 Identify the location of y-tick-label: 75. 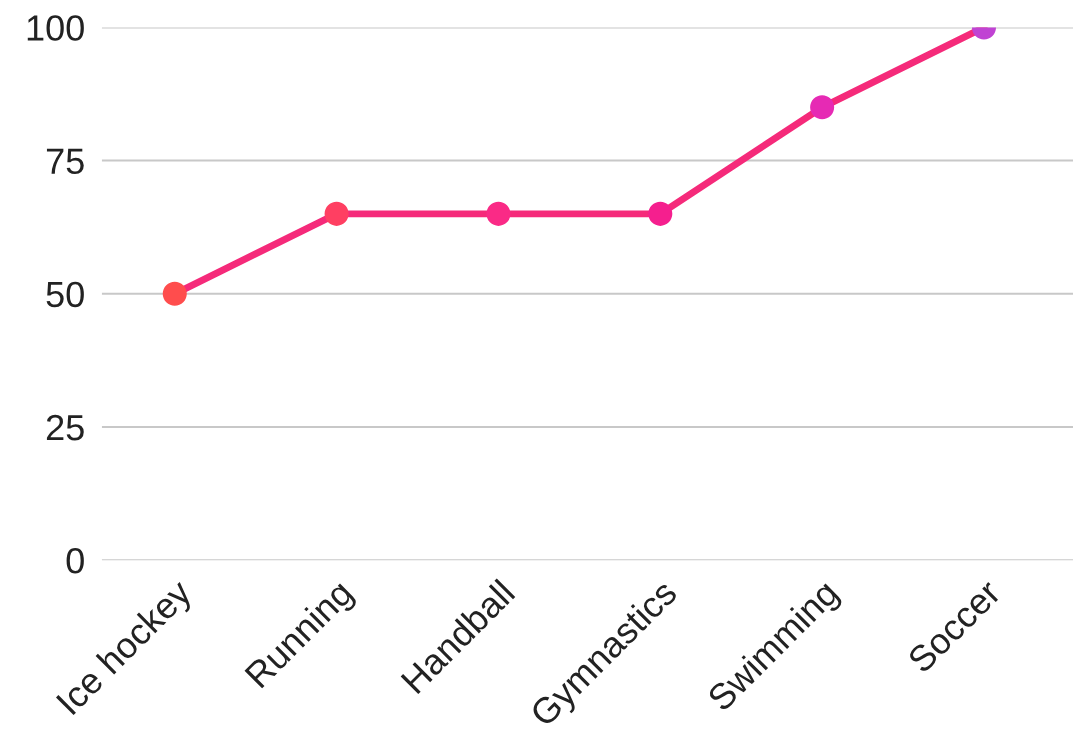
(65, 161).